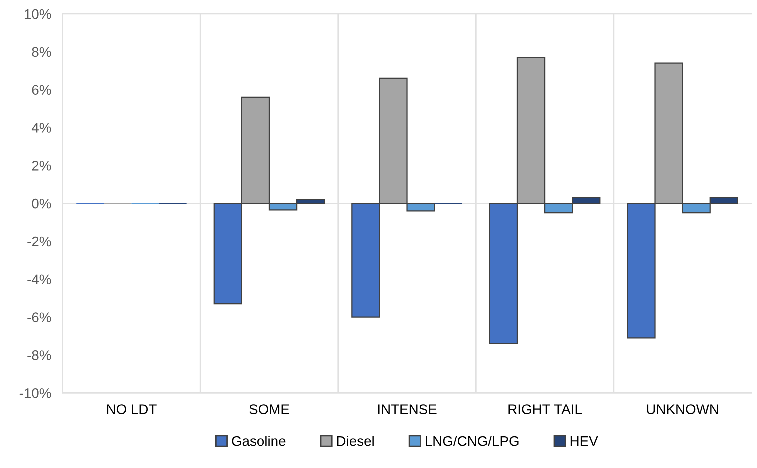 The height and width of the screenshot is (468, 757). Describe the element at coordinates (40, 279) in the screenshot. I see `y-tick-label: -4%` at that location.